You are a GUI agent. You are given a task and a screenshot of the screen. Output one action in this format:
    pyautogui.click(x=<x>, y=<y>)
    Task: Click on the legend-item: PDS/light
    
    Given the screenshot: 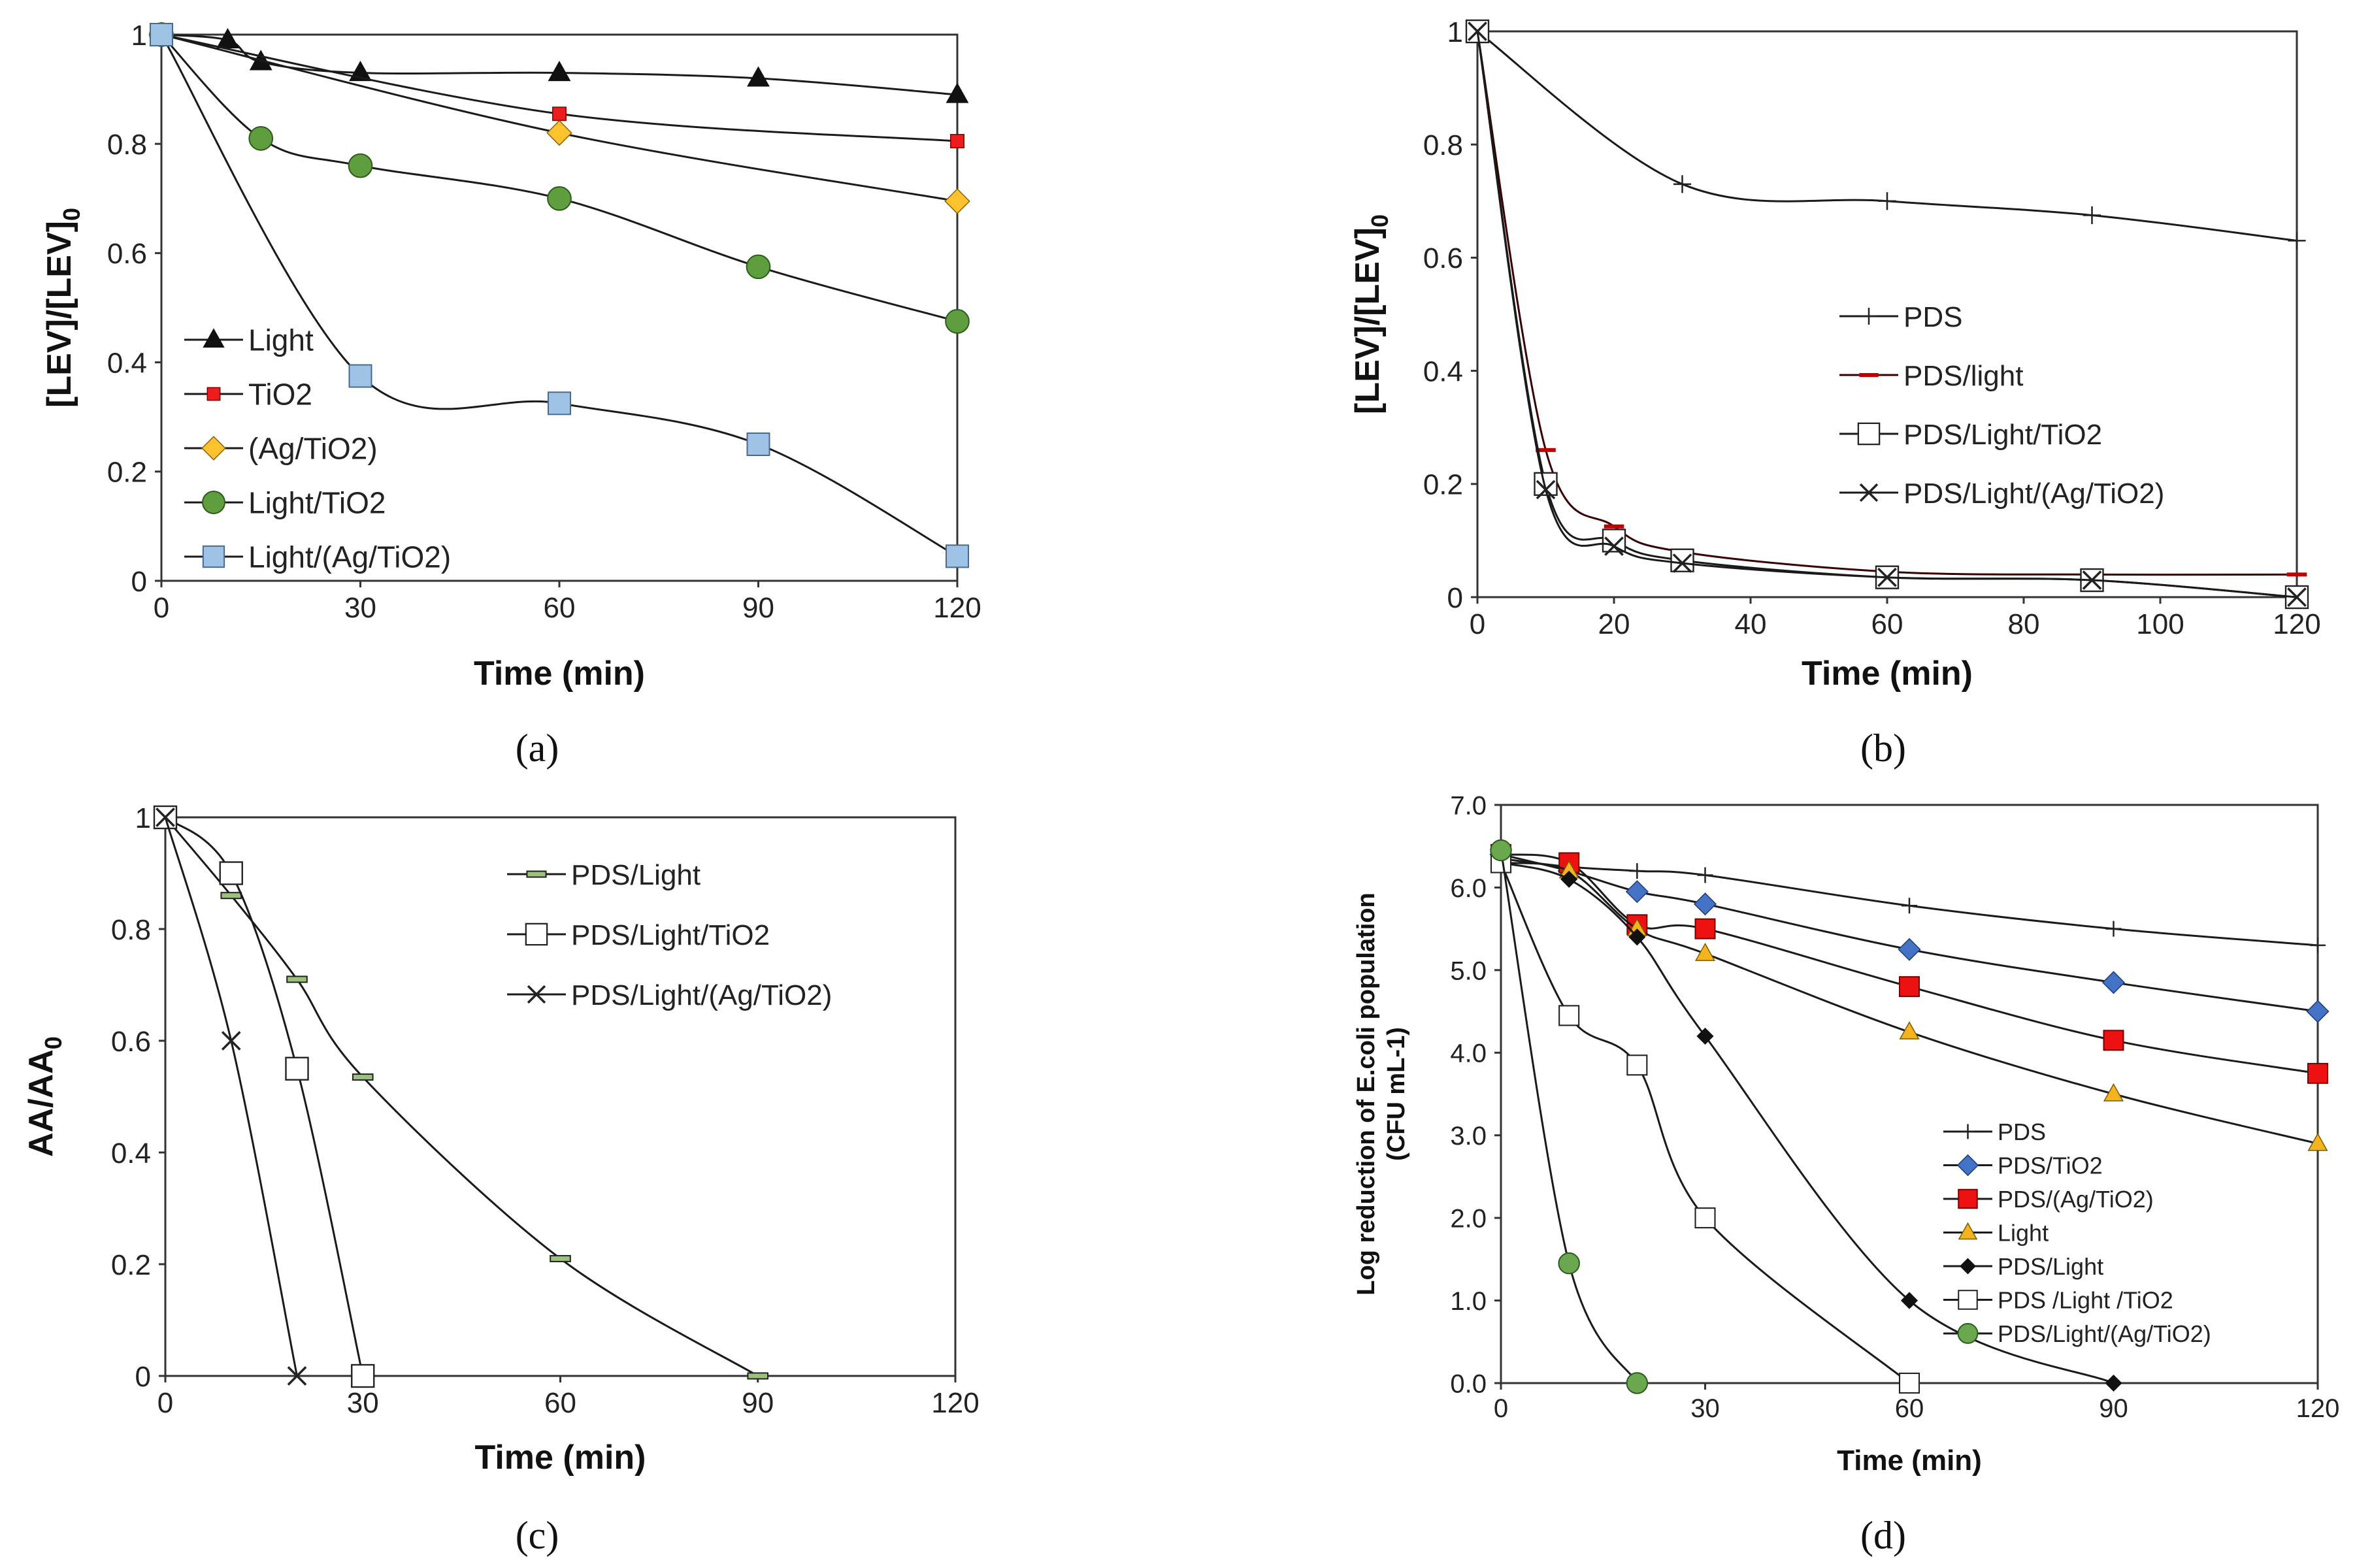 What is the action you would take?
    pyautogui.click(x=1931, y=376)
    